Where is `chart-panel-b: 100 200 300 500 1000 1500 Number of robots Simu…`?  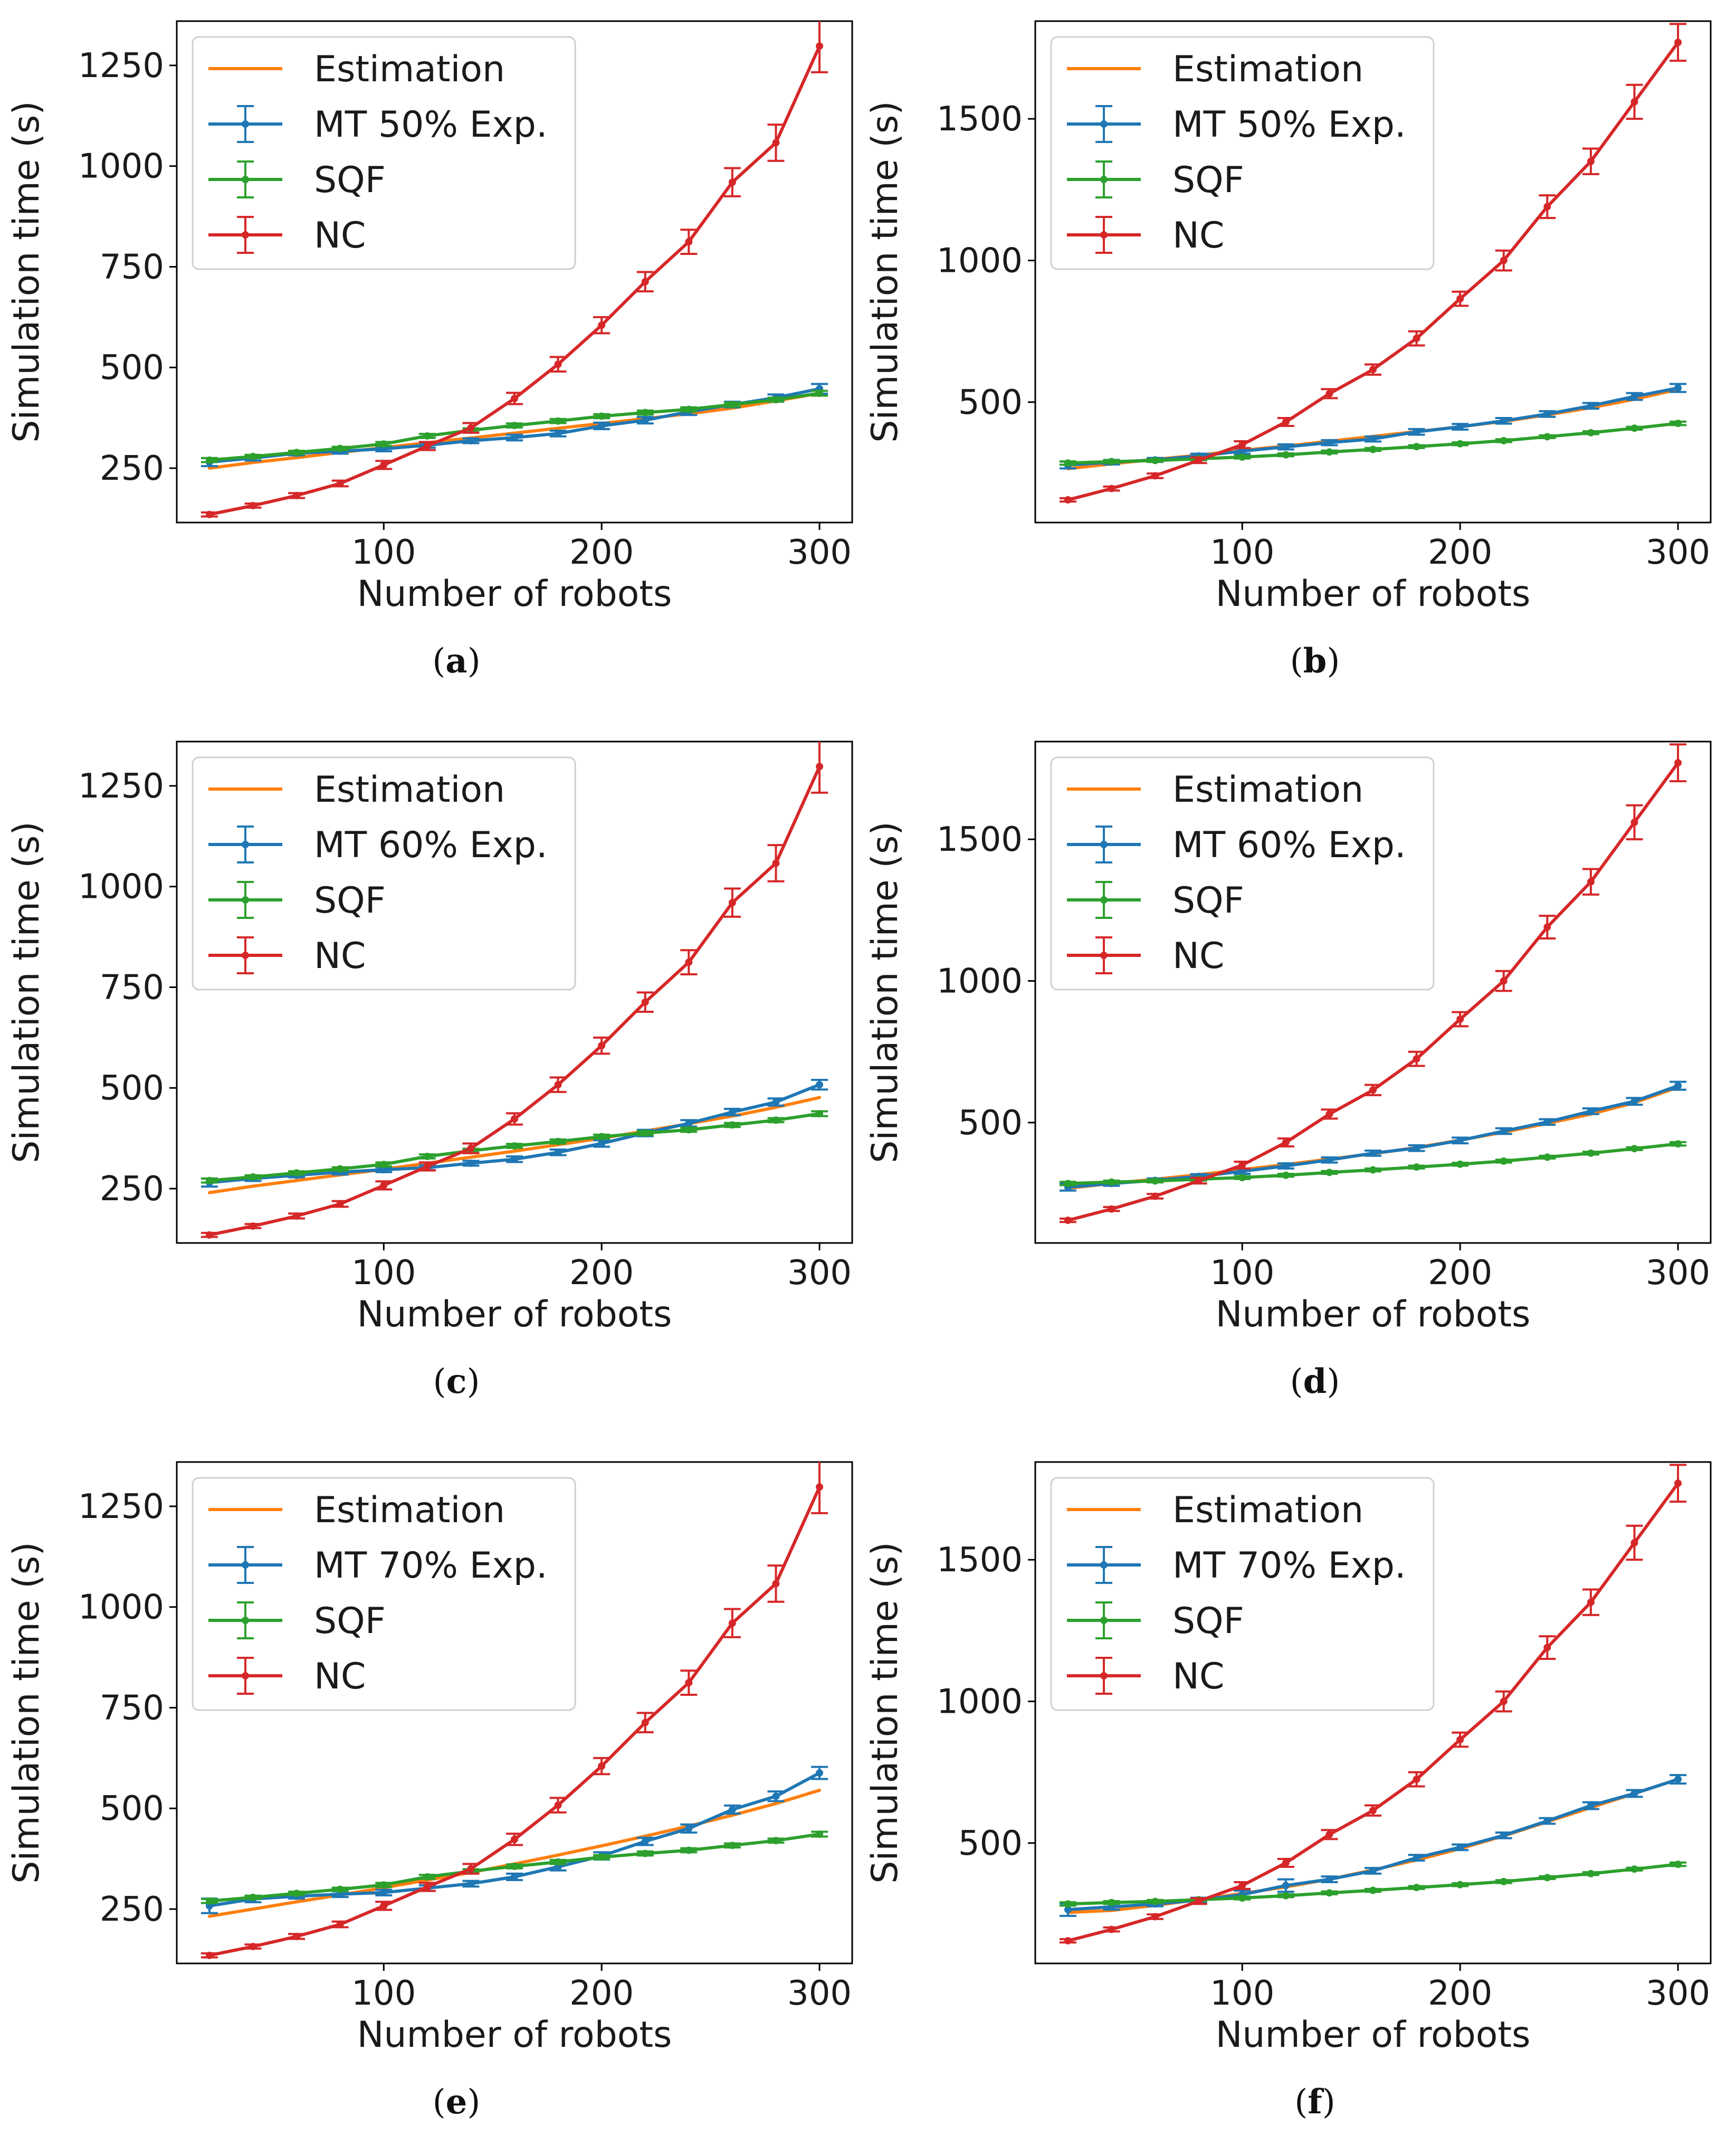
chart-panel-b: 100 200 300 500 1000 1500 Number of robots Simu… is located at coordinates (1288, 317).